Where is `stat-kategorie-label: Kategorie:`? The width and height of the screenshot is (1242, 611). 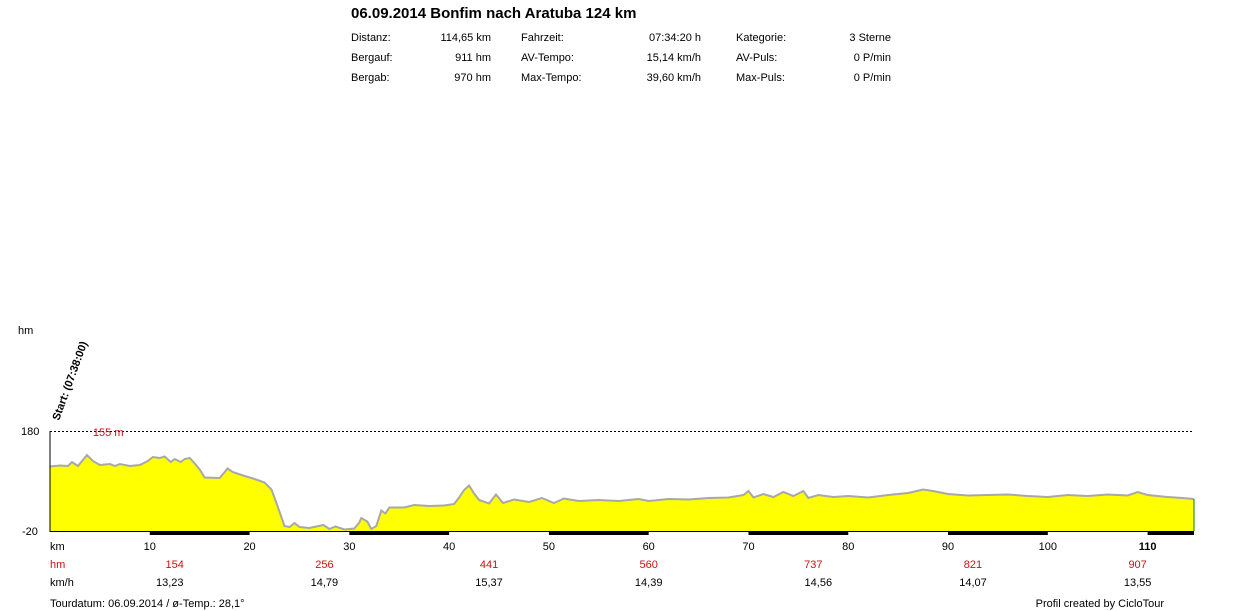
stat-kategorie-label: Kategorie: is located at coordinates (761, 38).